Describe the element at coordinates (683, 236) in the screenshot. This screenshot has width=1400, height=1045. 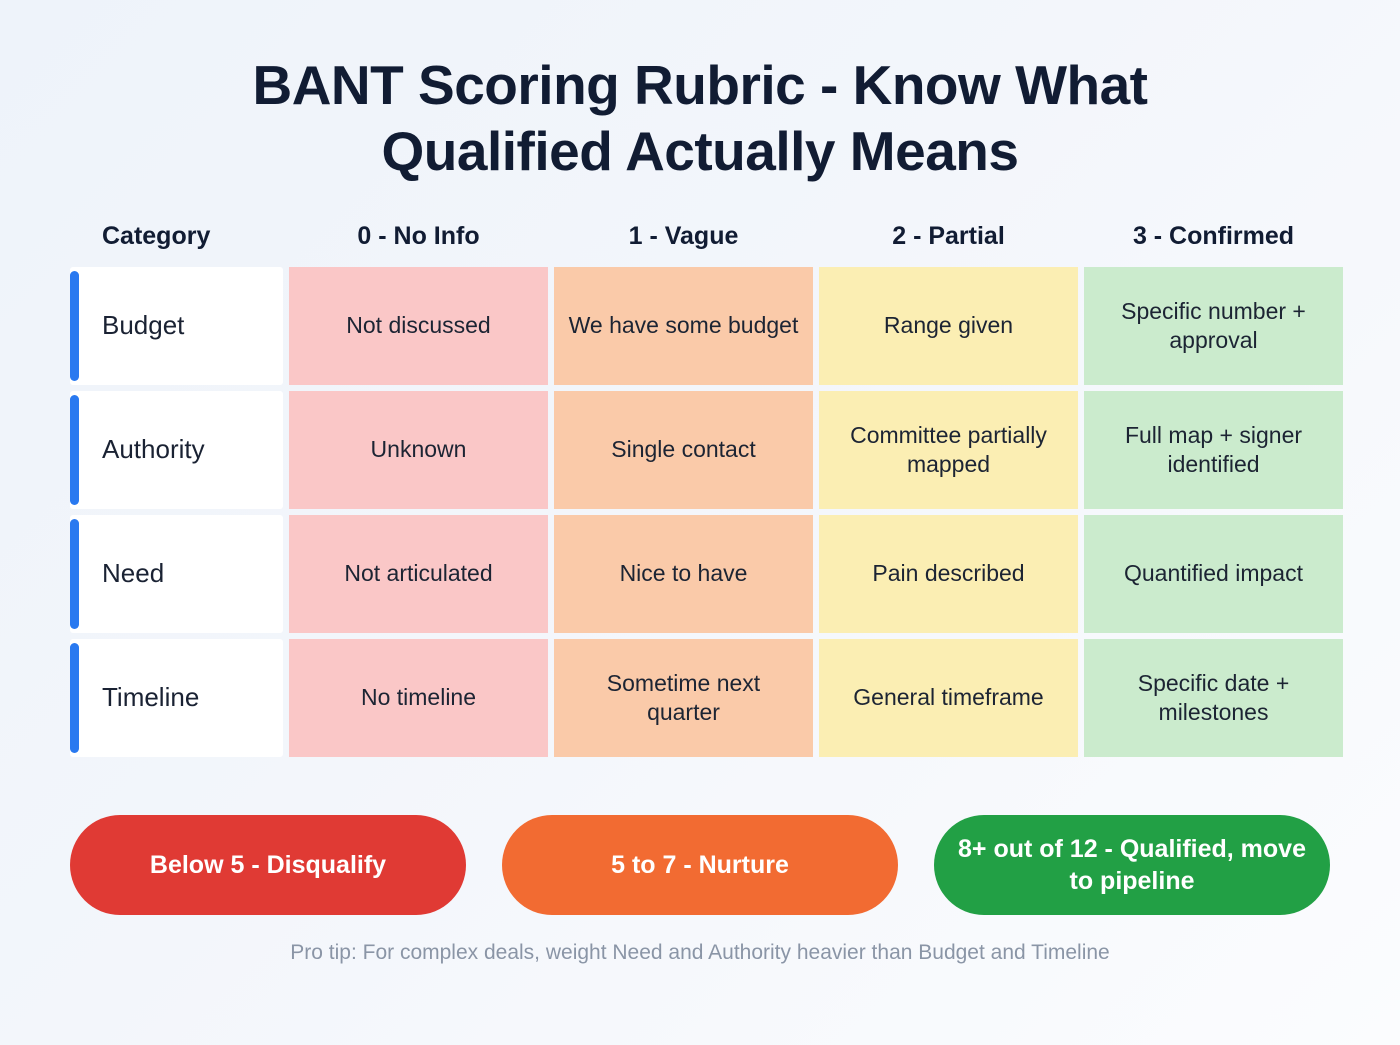
I see `column-header-score-1: 1 - Vague` at that location.